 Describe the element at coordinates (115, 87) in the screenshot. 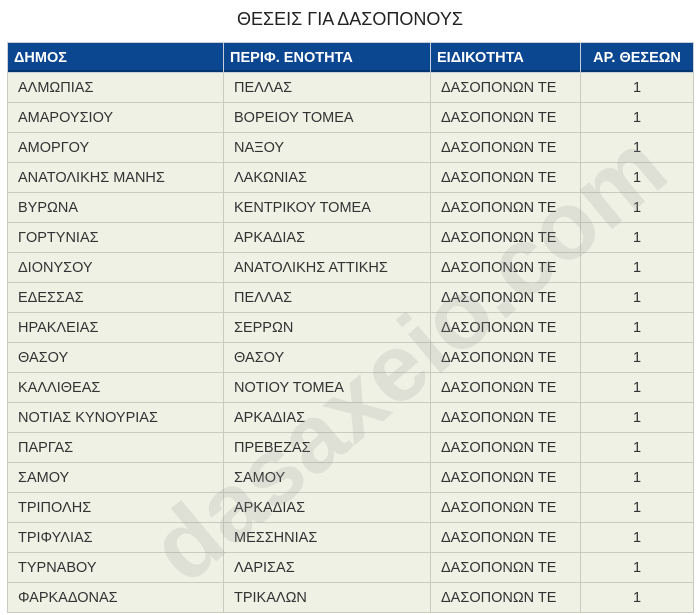

I see `cell-municipality: ΑΛΜΩΠΙΑΣ` at that location.